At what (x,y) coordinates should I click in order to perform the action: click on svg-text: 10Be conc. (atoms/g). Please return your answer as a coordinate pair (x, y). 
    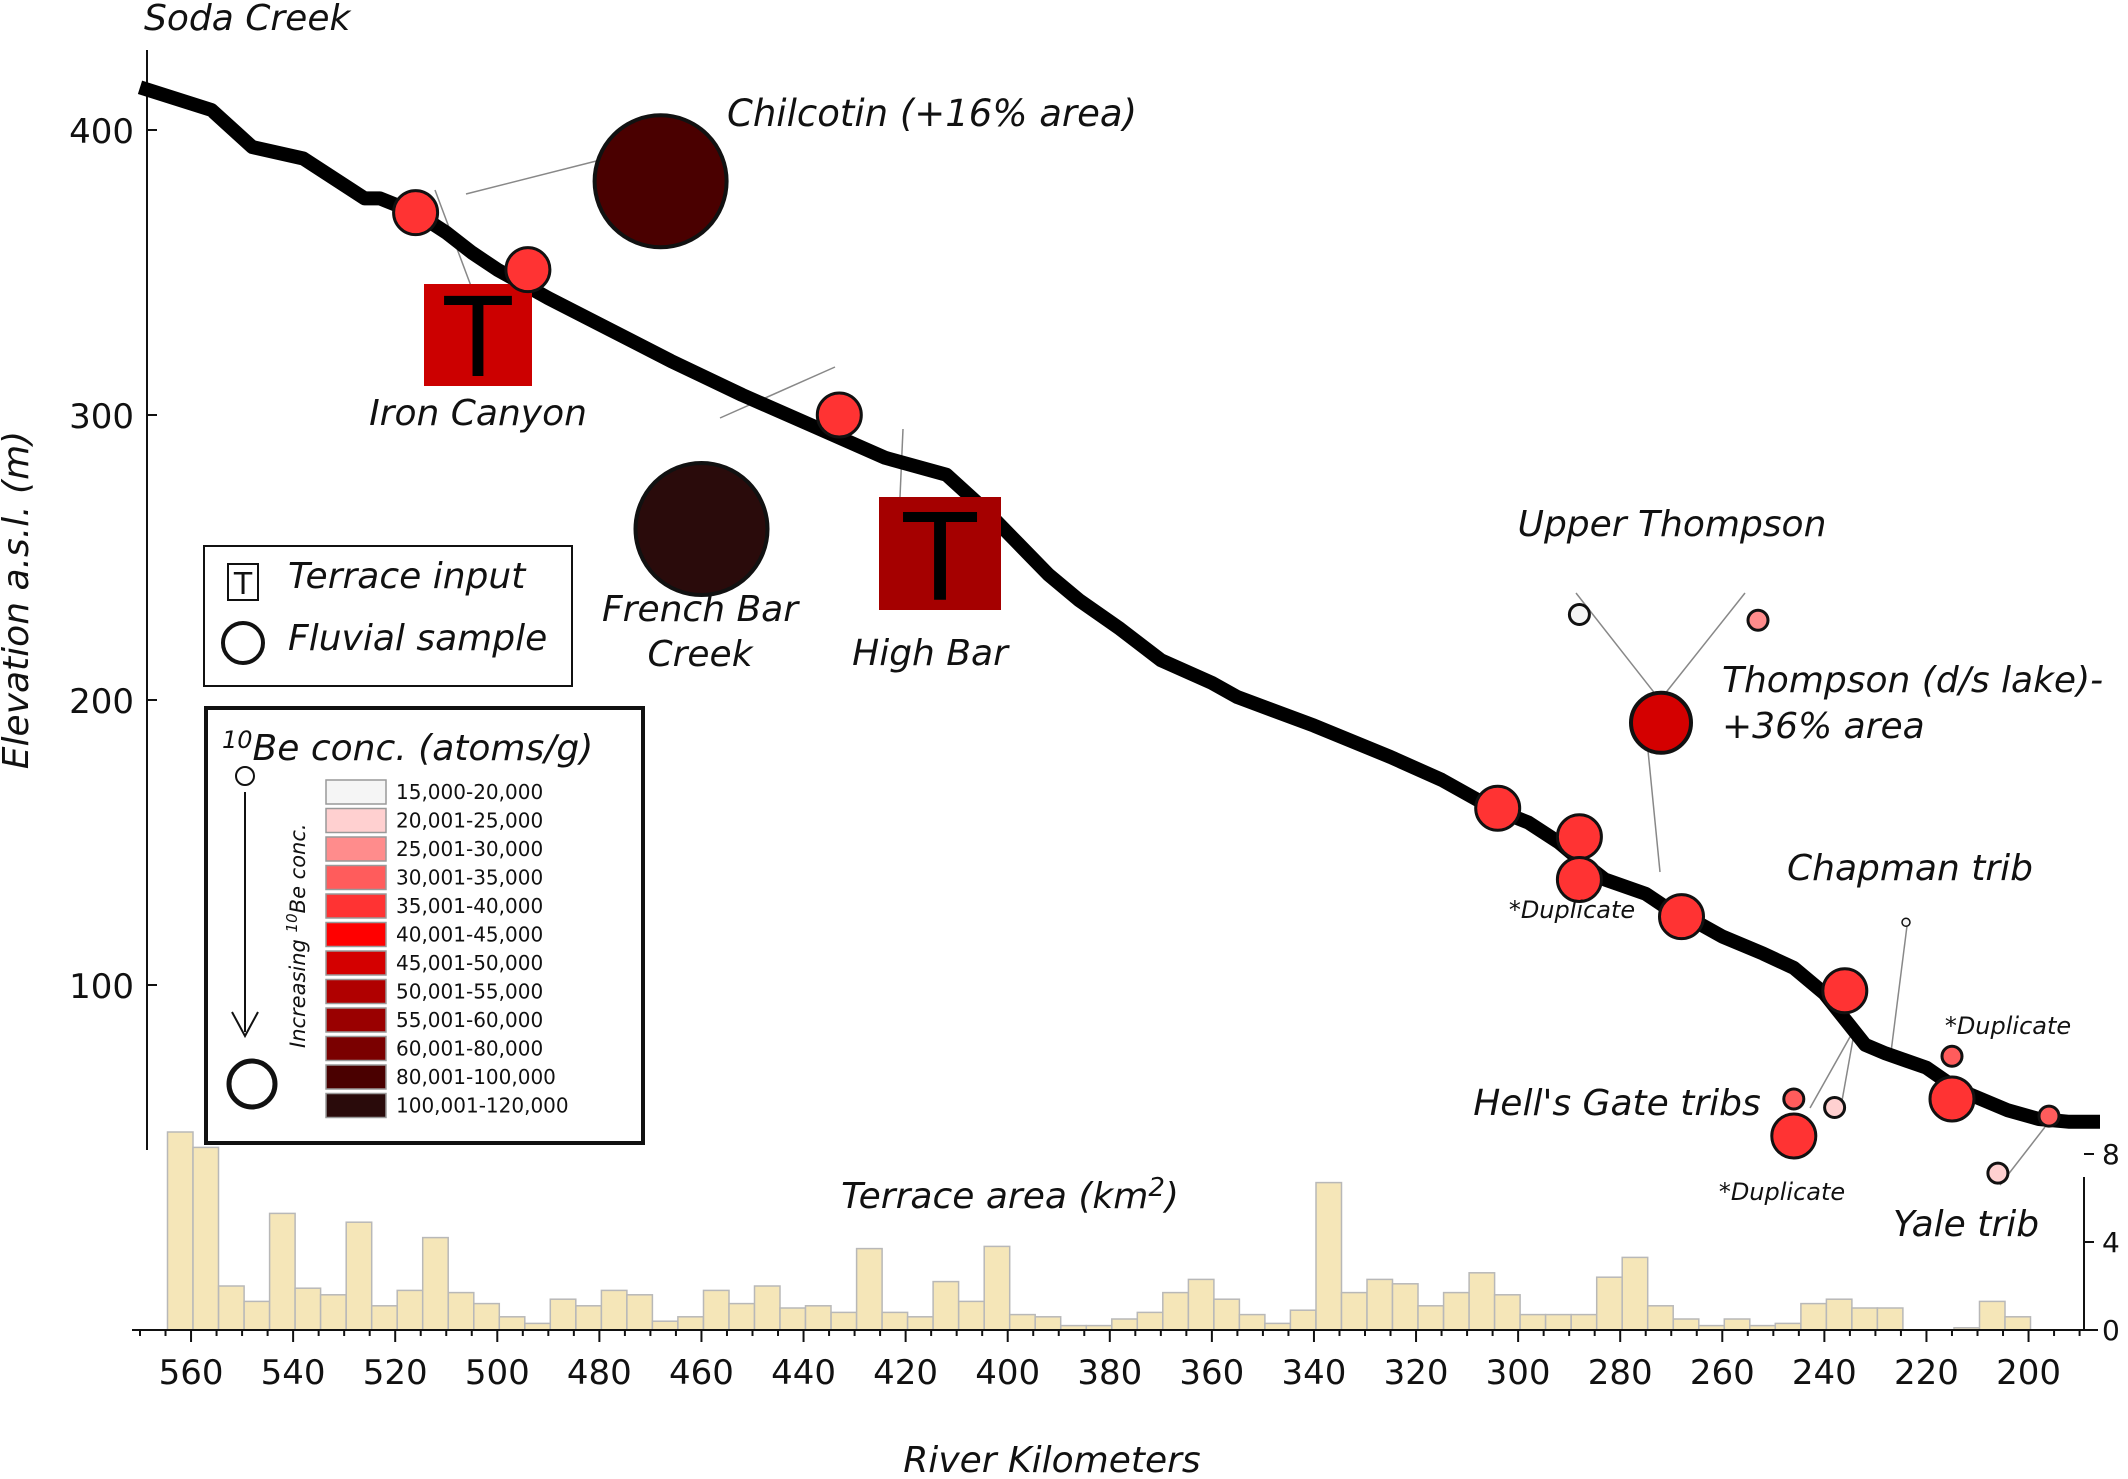
    Looking at the image, I should click on (407, 747).